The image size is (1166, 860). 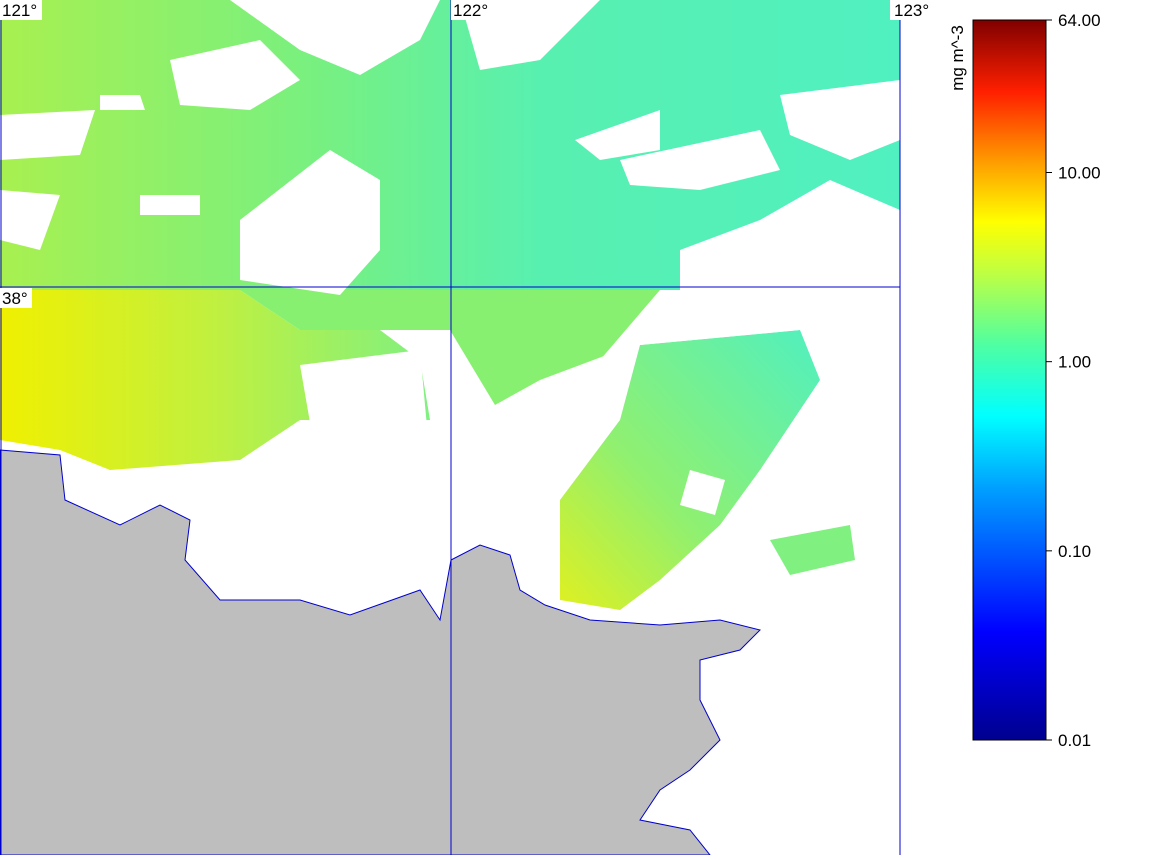 I want to click on colorbar-title: mg m^-3, so click(x=957, y=58).